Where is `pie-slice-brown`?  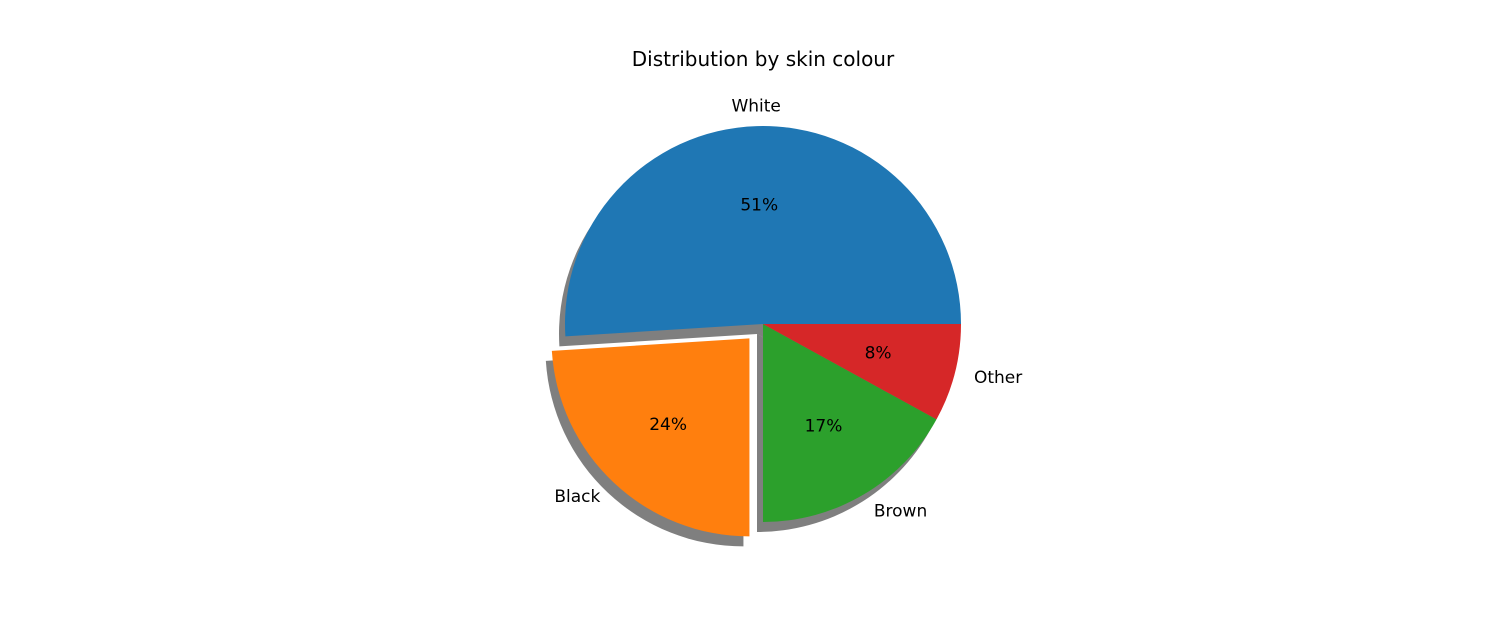
pie-slice-brown is located at coordinates (850, 423).